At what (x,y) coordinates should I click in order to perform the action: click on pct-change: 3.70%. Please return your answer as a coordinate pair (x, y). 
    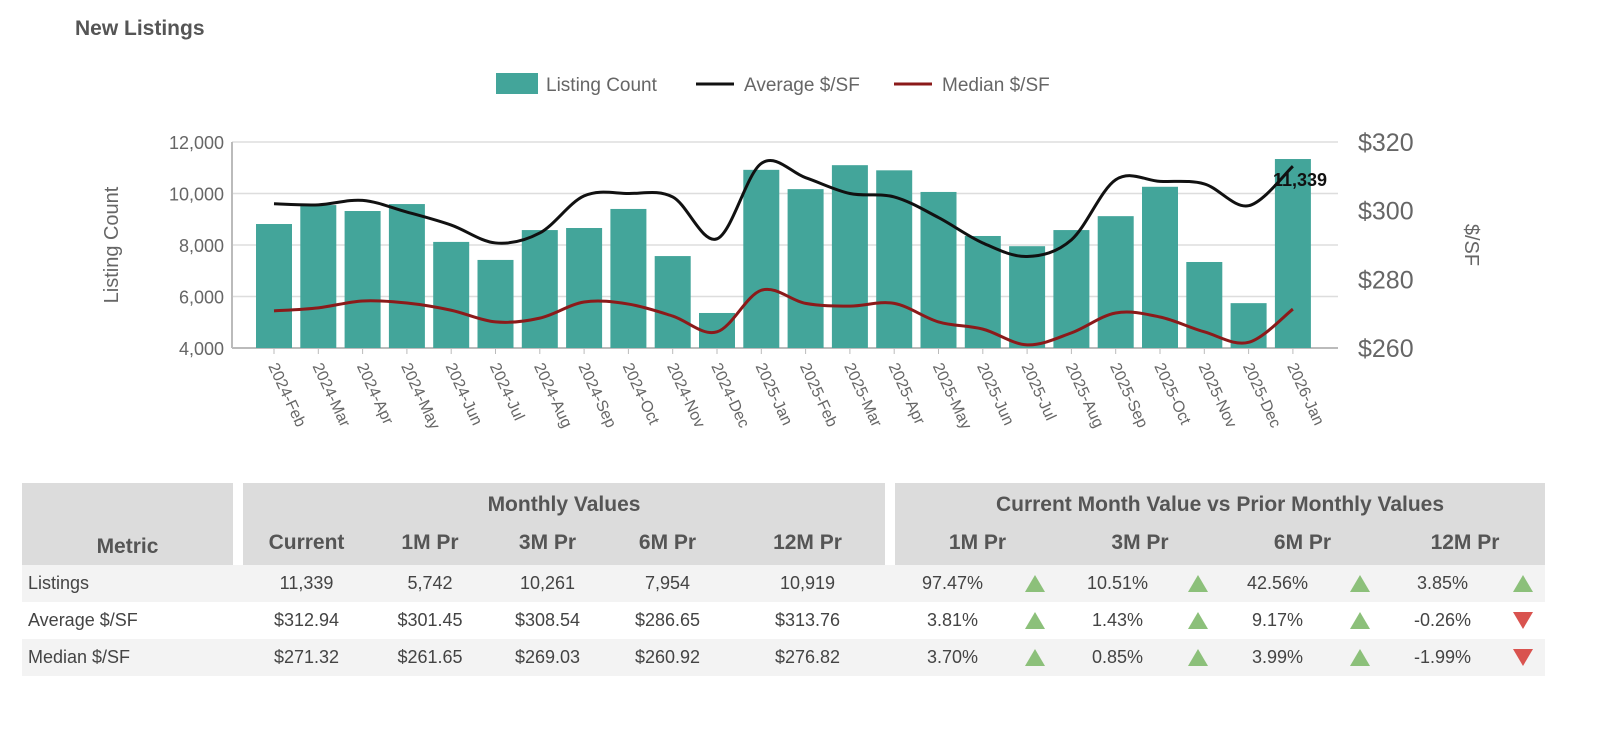
    Looking at the image, I should click on (952, 657).